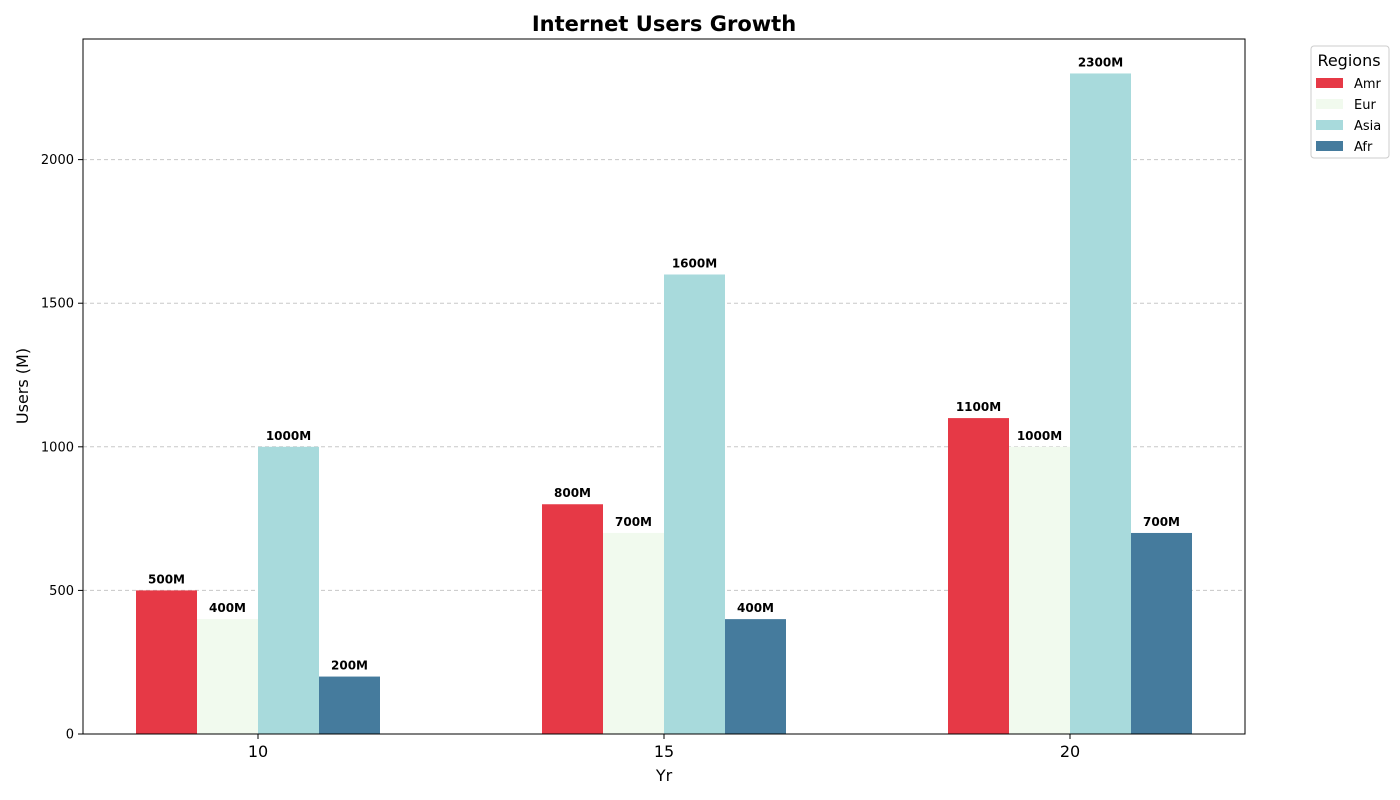 The image size is (1400, 800). Describe the element at coordinates (1070, 751) in the screenshot. I see `x-tick-label: 20` at that location.